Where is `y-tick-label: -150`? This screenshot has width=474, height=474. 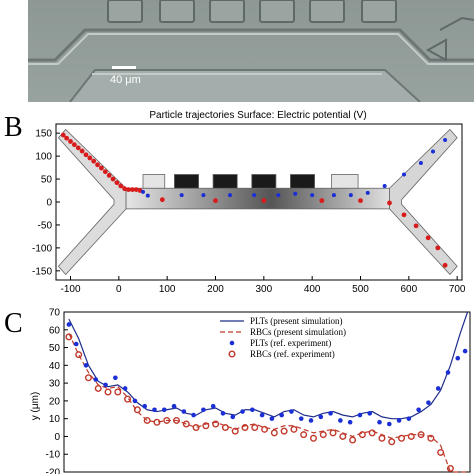 y-tick-label: -150 is located at coordinates (42, 271).